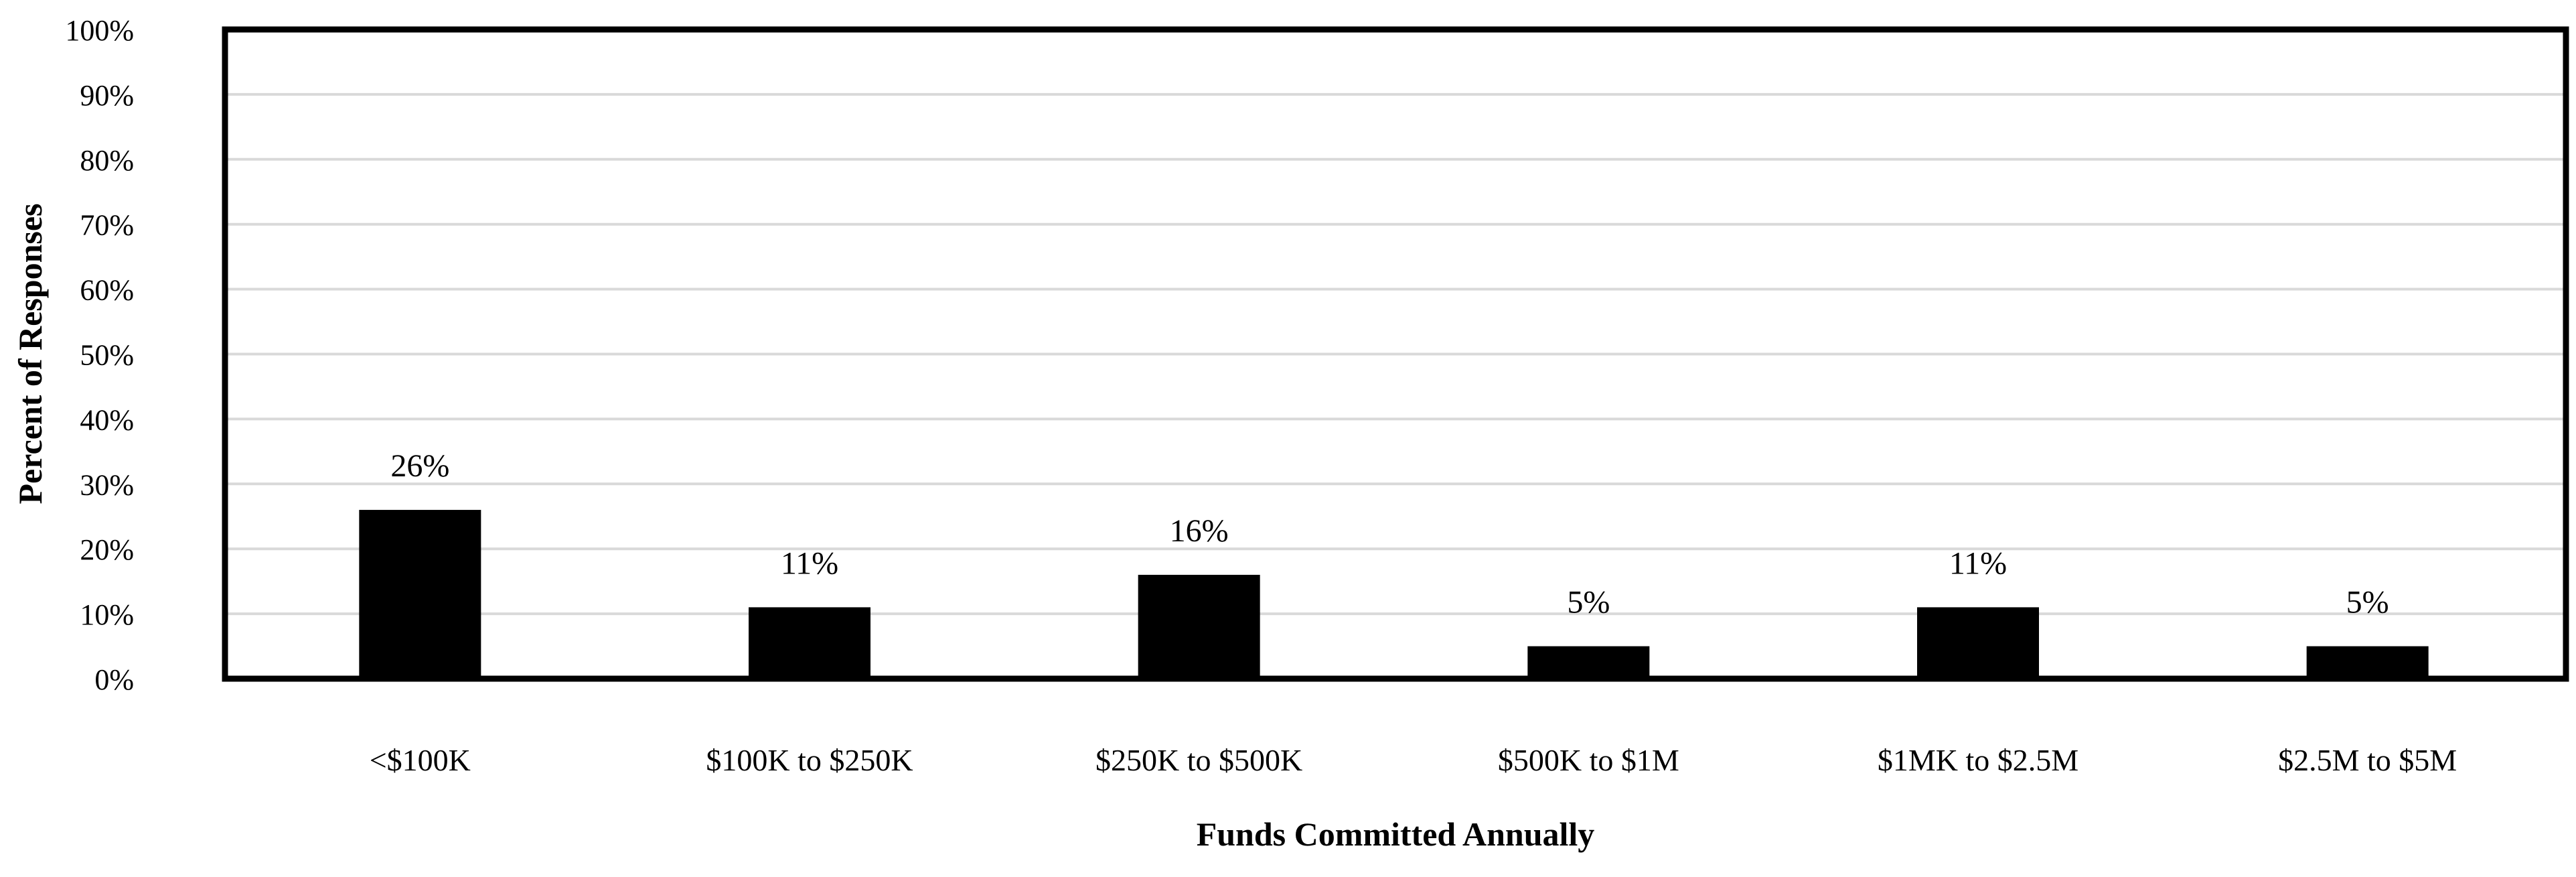 The height and width of the screenshot is (877, 2576). Describe the element at coordinates (107, 290) in the screenshot. I see `y-tick-label: 60%` at that location.